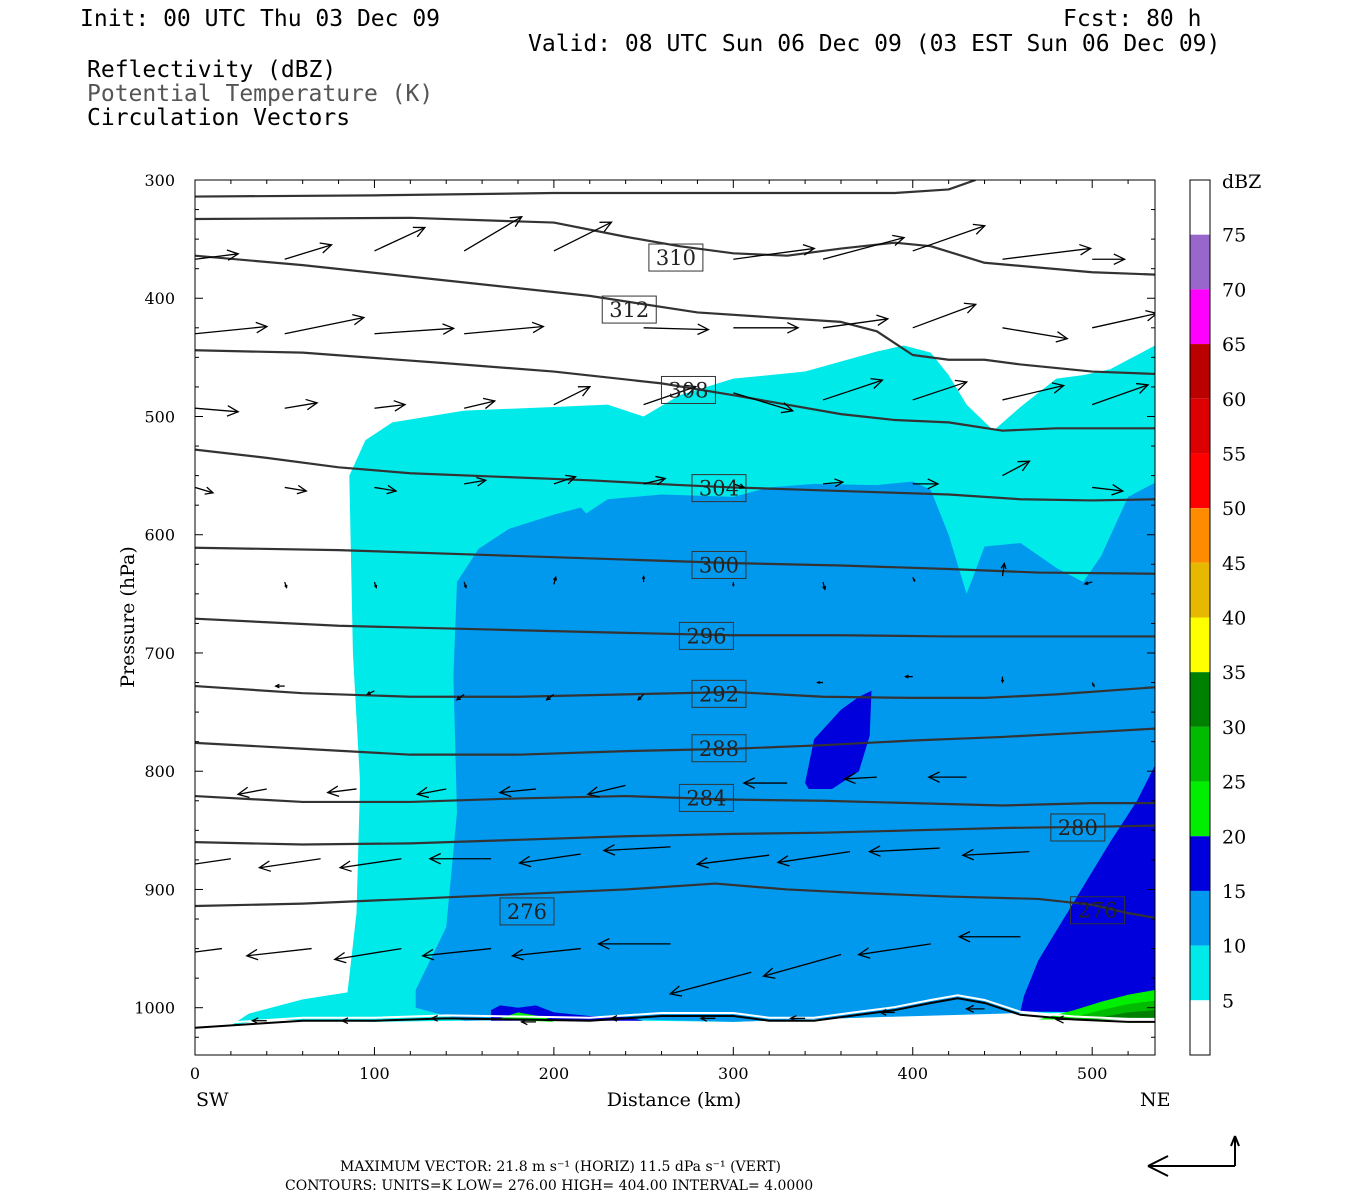 This screenshot has width=1350, height=1200. I want to click on field-potential-temperature: Potential Temperature (K), so click(260, 94).